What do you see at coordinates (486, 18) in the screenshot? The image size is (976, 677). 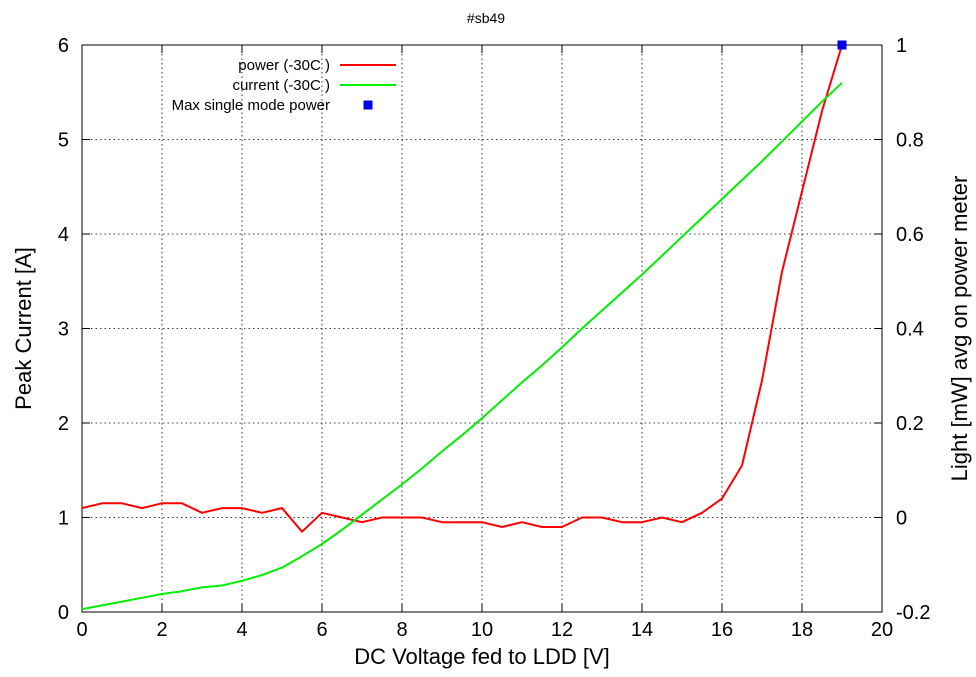 I see `chart-title: #sb49` at bounding box center [486, 18].